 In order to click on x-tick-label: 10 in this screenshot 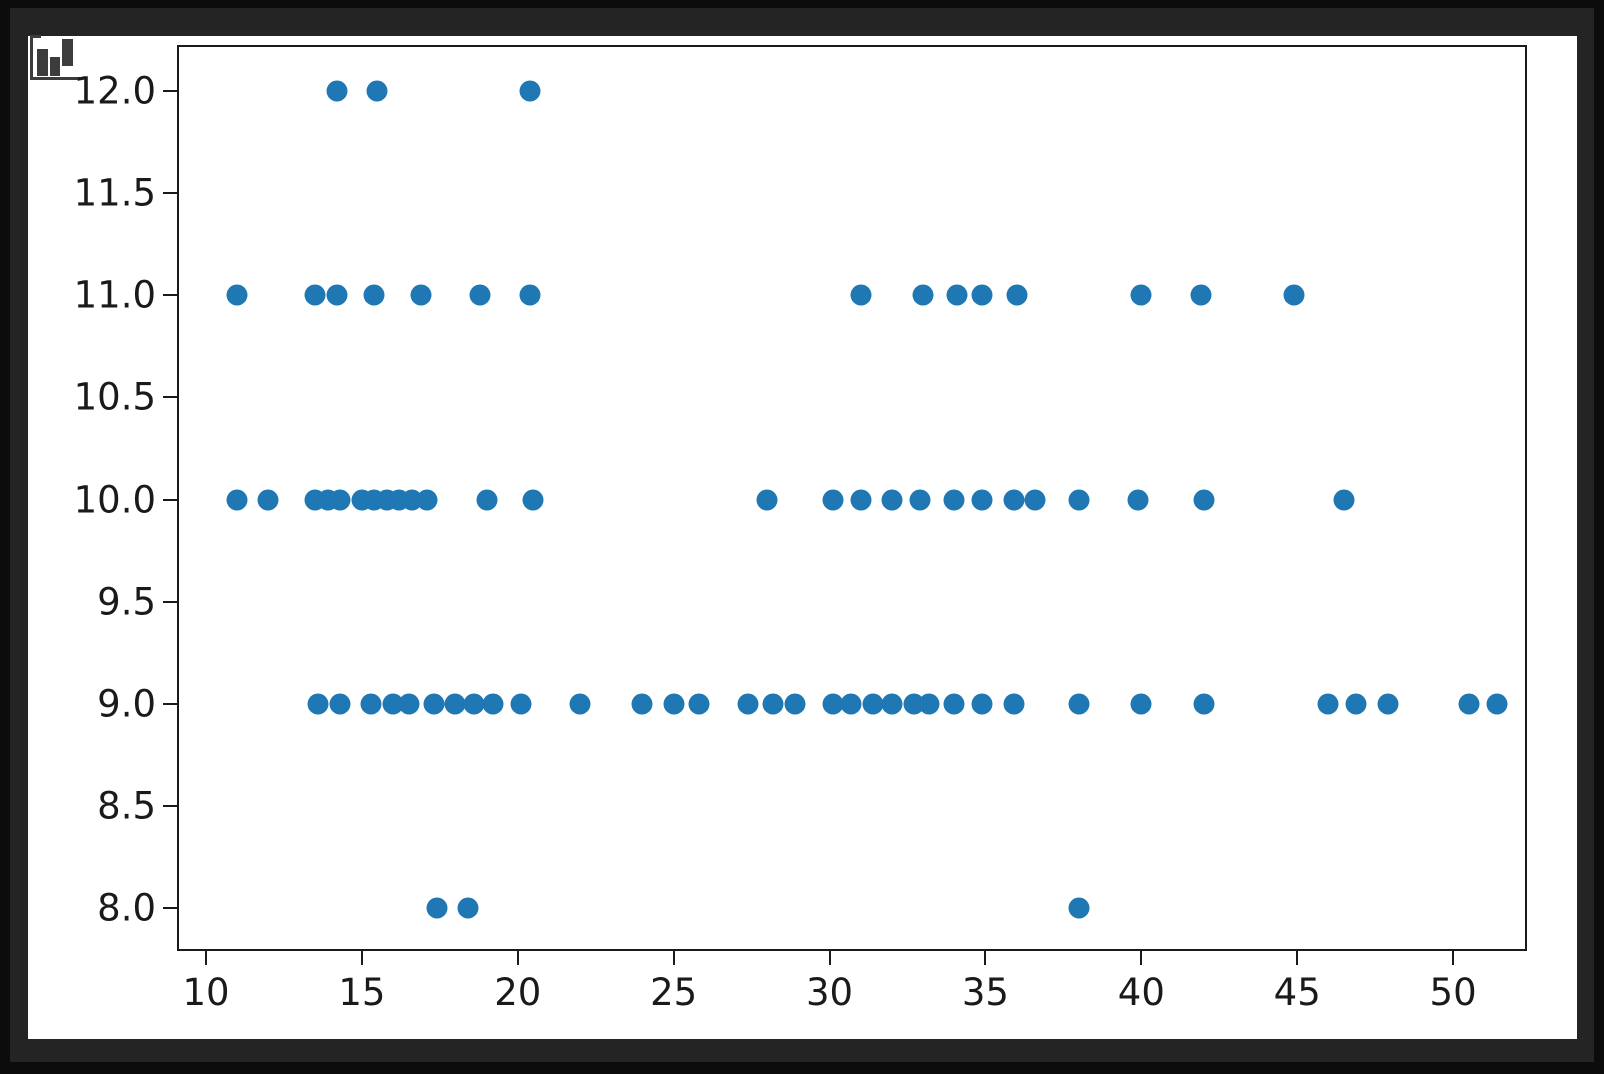, I will do `click(206, 992)`.